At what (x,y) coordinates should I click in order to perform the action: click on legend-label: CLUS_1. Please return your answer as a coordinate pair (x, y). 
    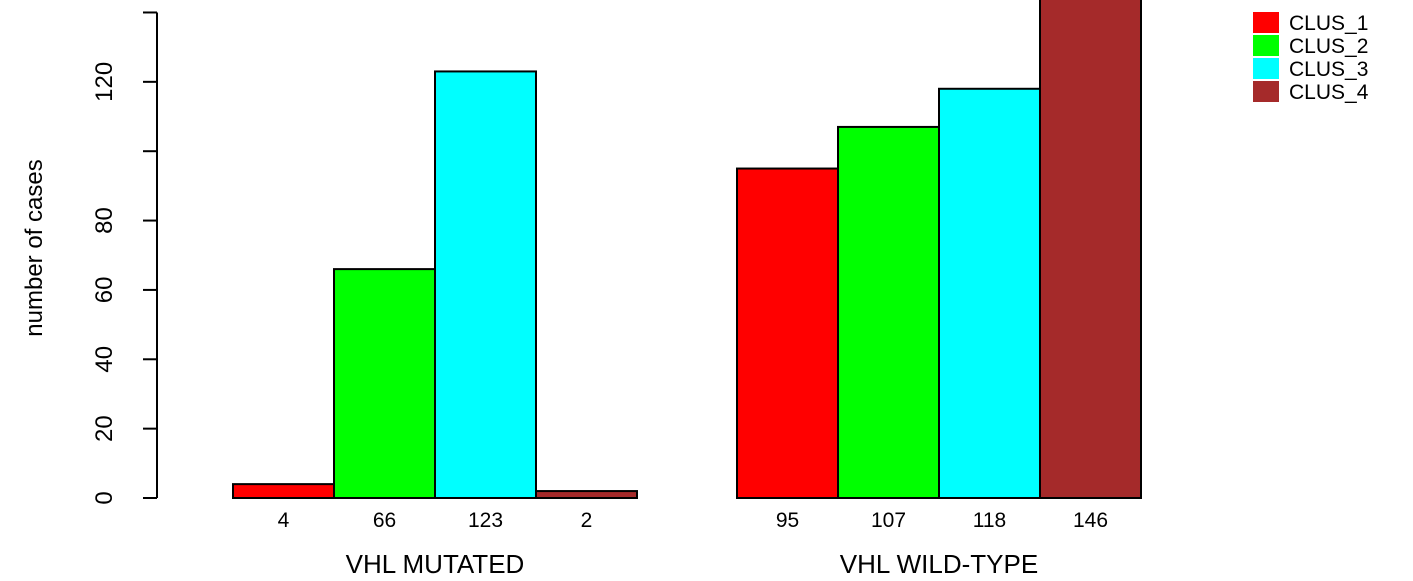
    Looking at the image, I should click on (1328, 23).